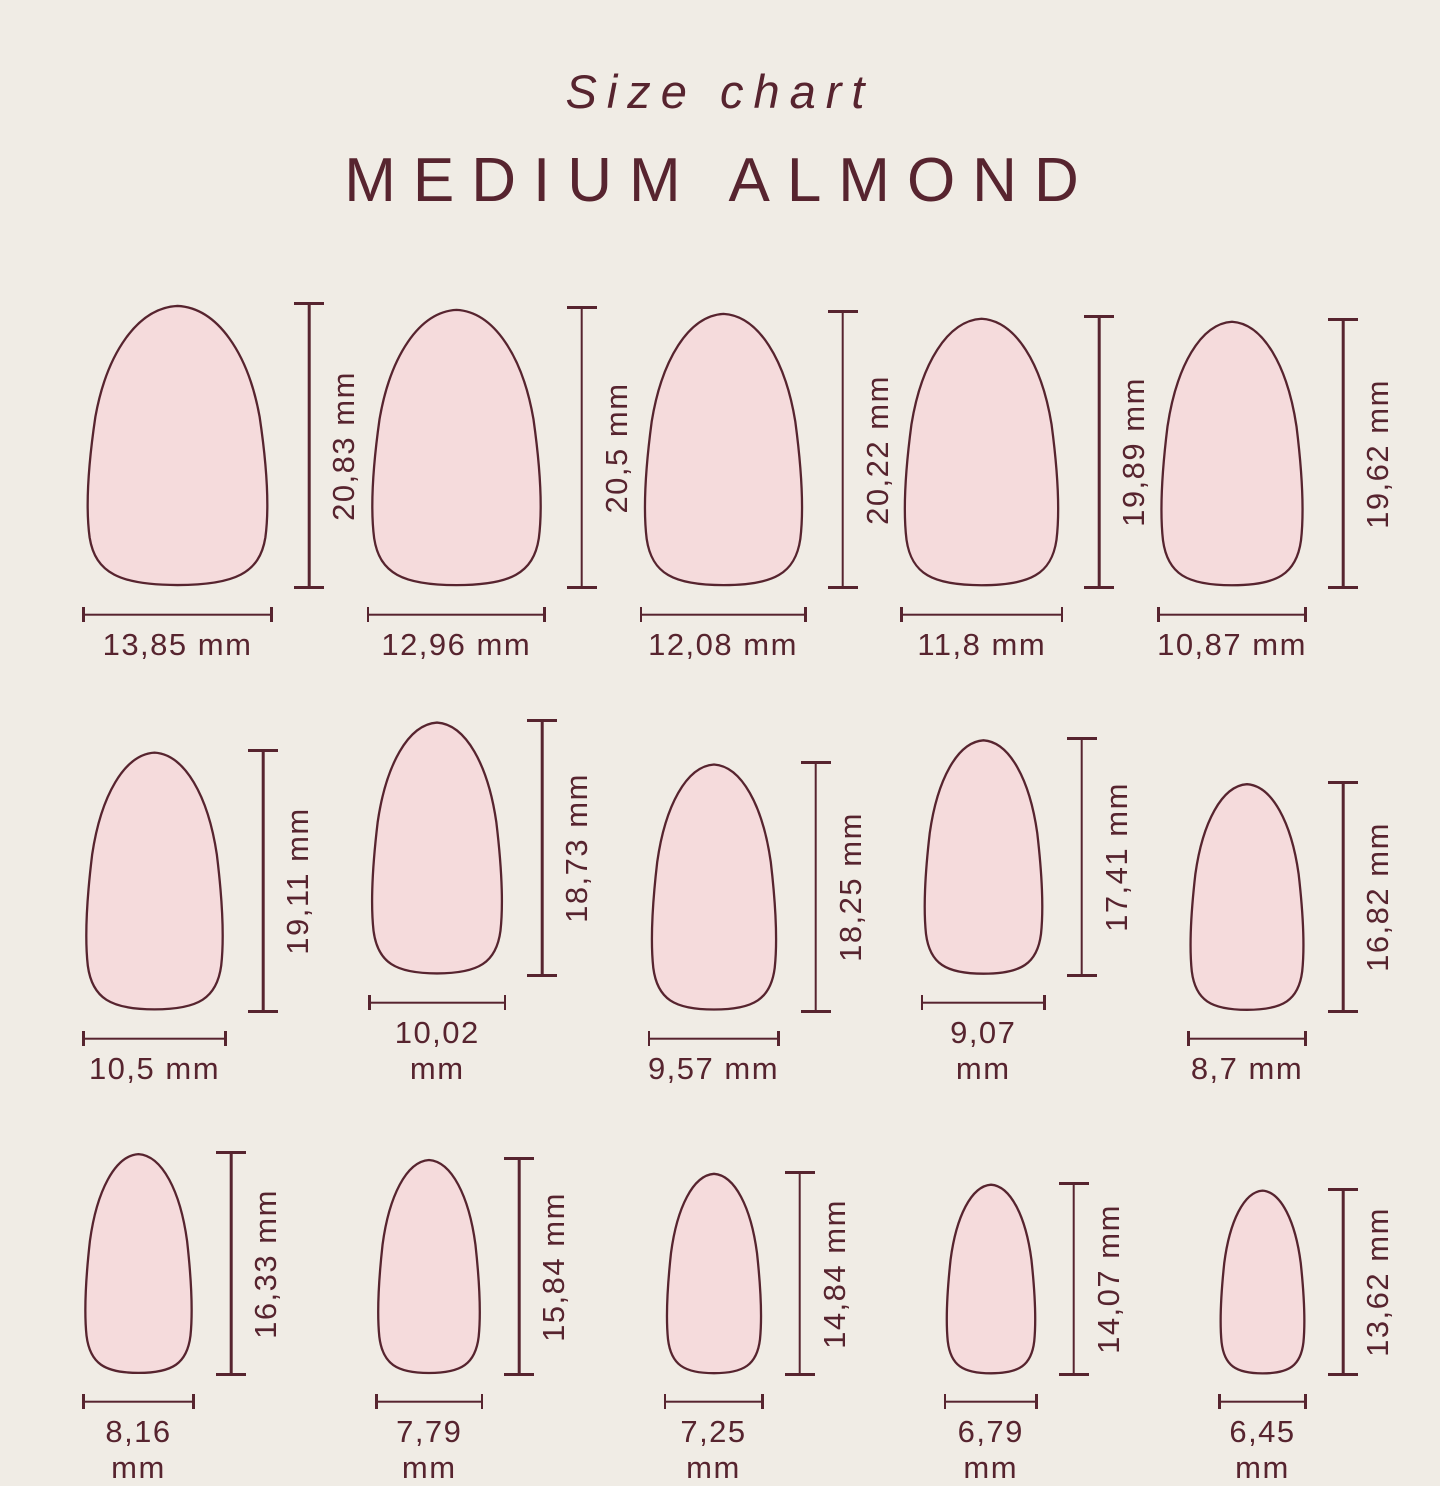 This screenshot has height=1486, width=1440. Describe the element at coordinates (723, 644) in the screenshot. I see `width-label: 12,08 mm` at that location.